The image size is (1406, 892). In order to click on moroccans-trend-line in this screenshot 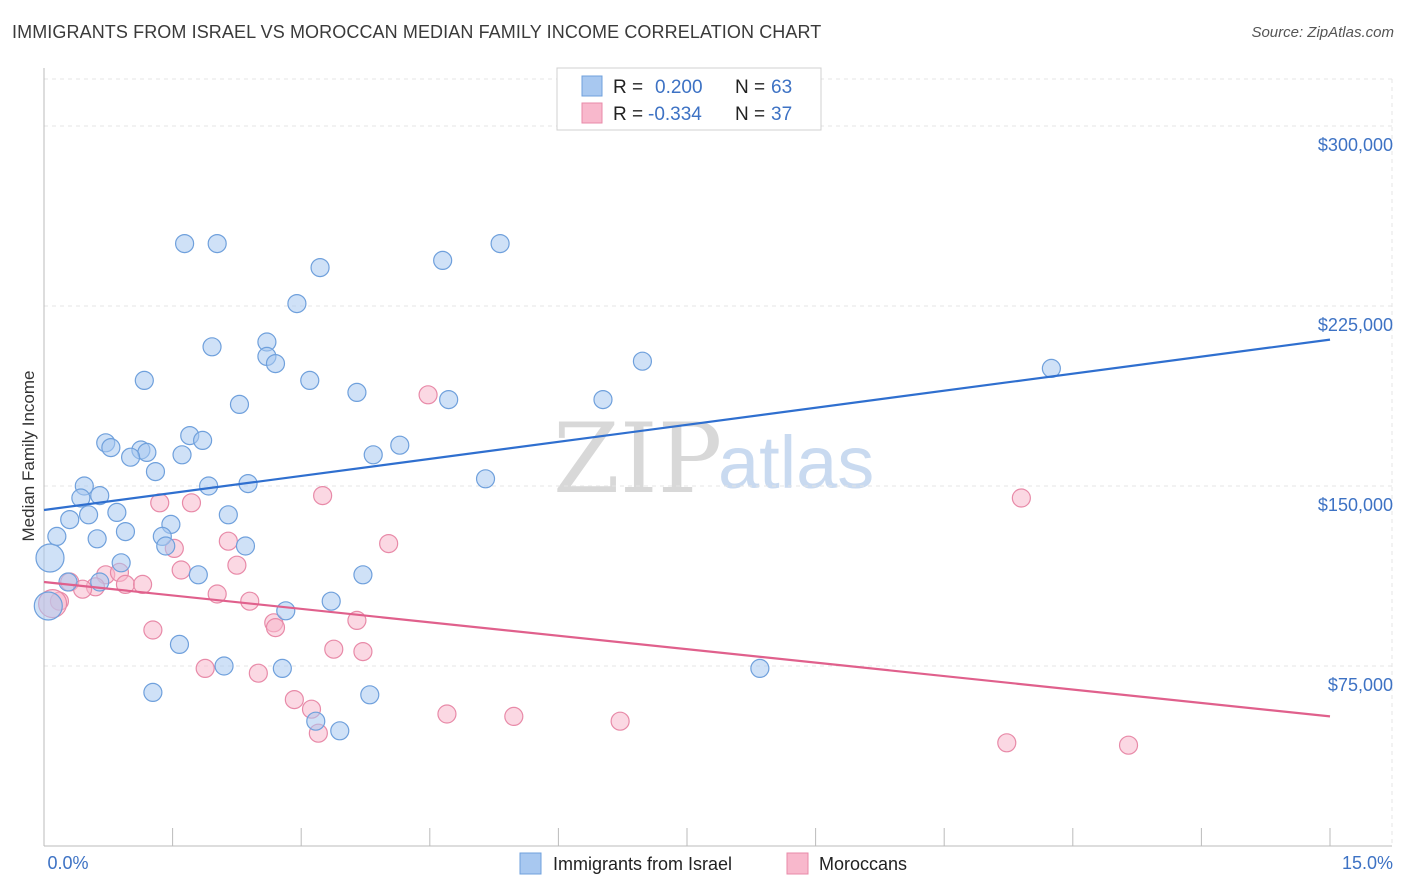, I will do `click(687, 649)`.